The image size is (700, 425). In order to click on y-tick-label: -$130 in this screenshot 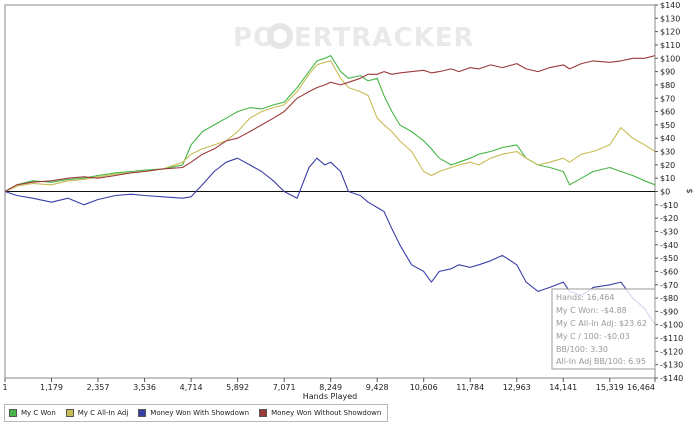, I will do `click(671, 365)`.